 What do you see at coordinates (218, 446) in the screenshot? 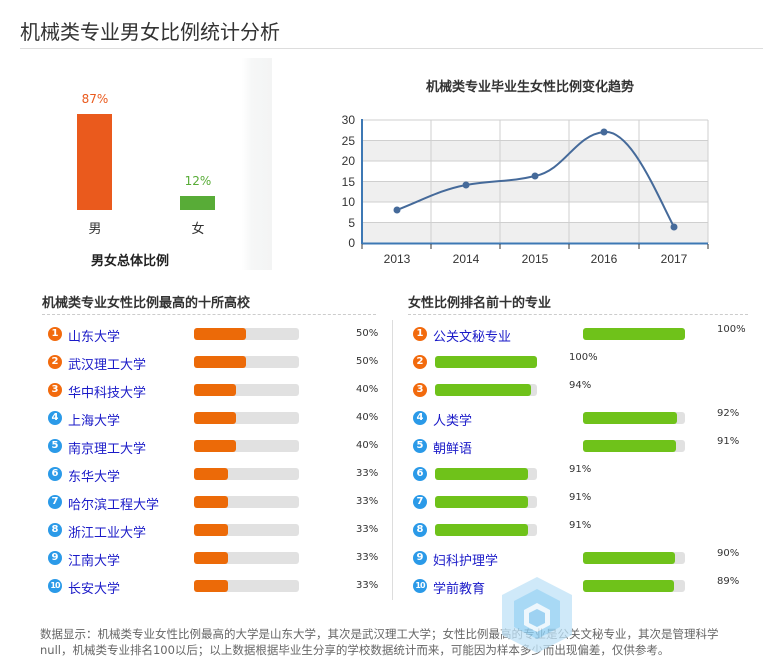
I see `school-row: 5 南京理工大学 40%` at bounding box center [218, 446].